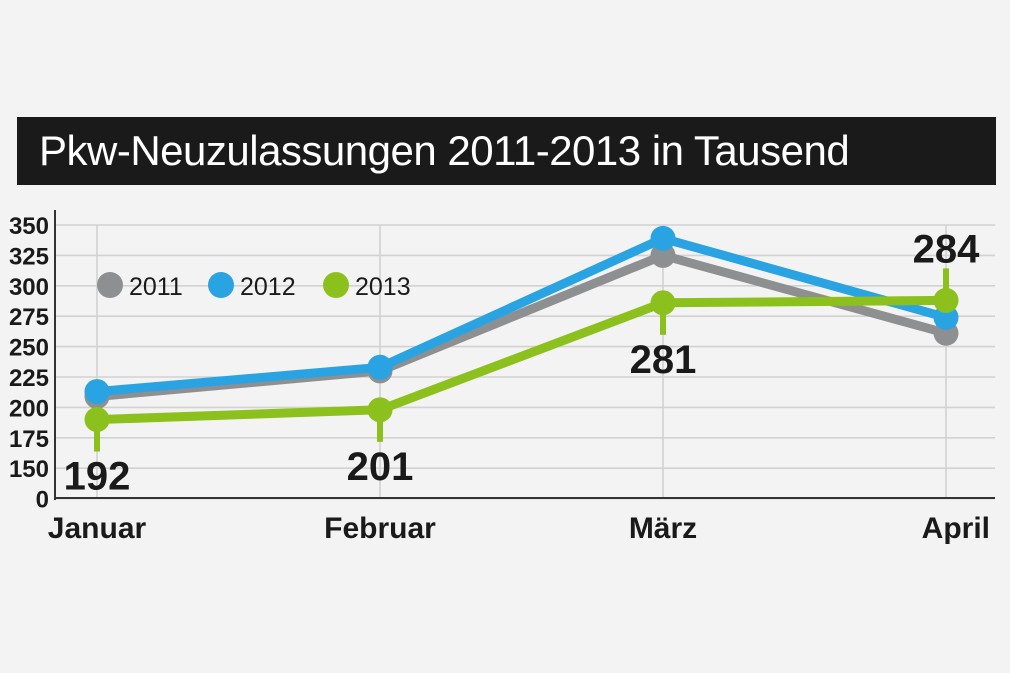  I want to click on legend-label: 2011, so click(156, 287).